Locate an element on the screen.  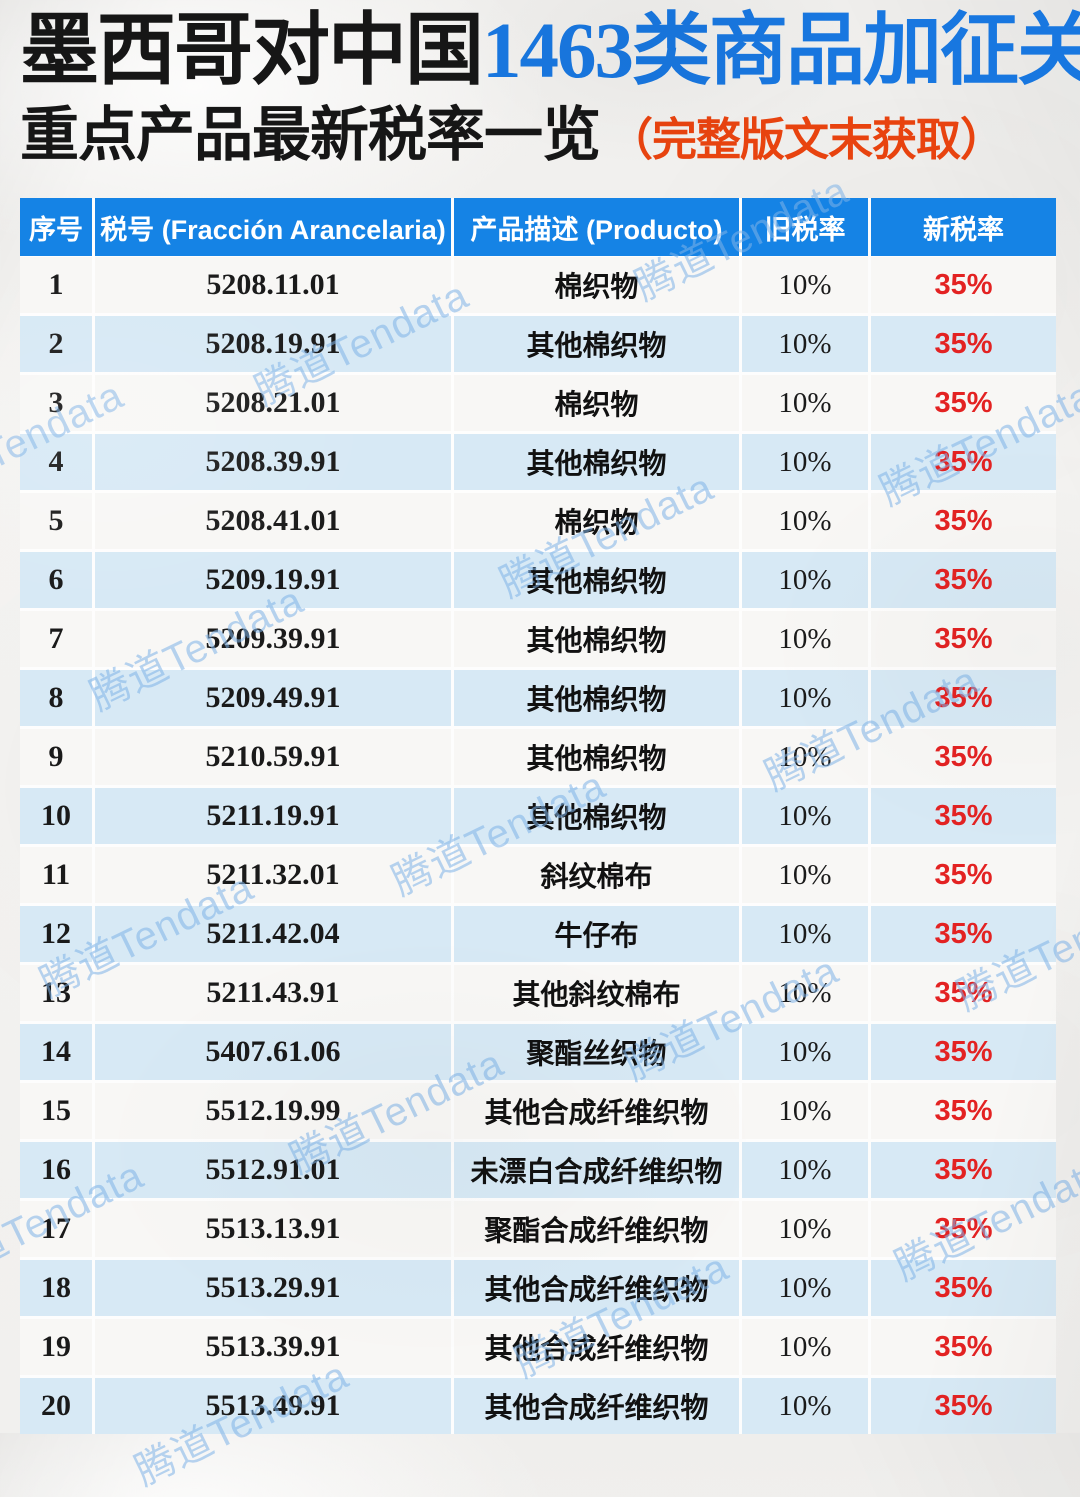
row-product: 聚酯合成纤维织物 is located at coordinates (596, 1229).